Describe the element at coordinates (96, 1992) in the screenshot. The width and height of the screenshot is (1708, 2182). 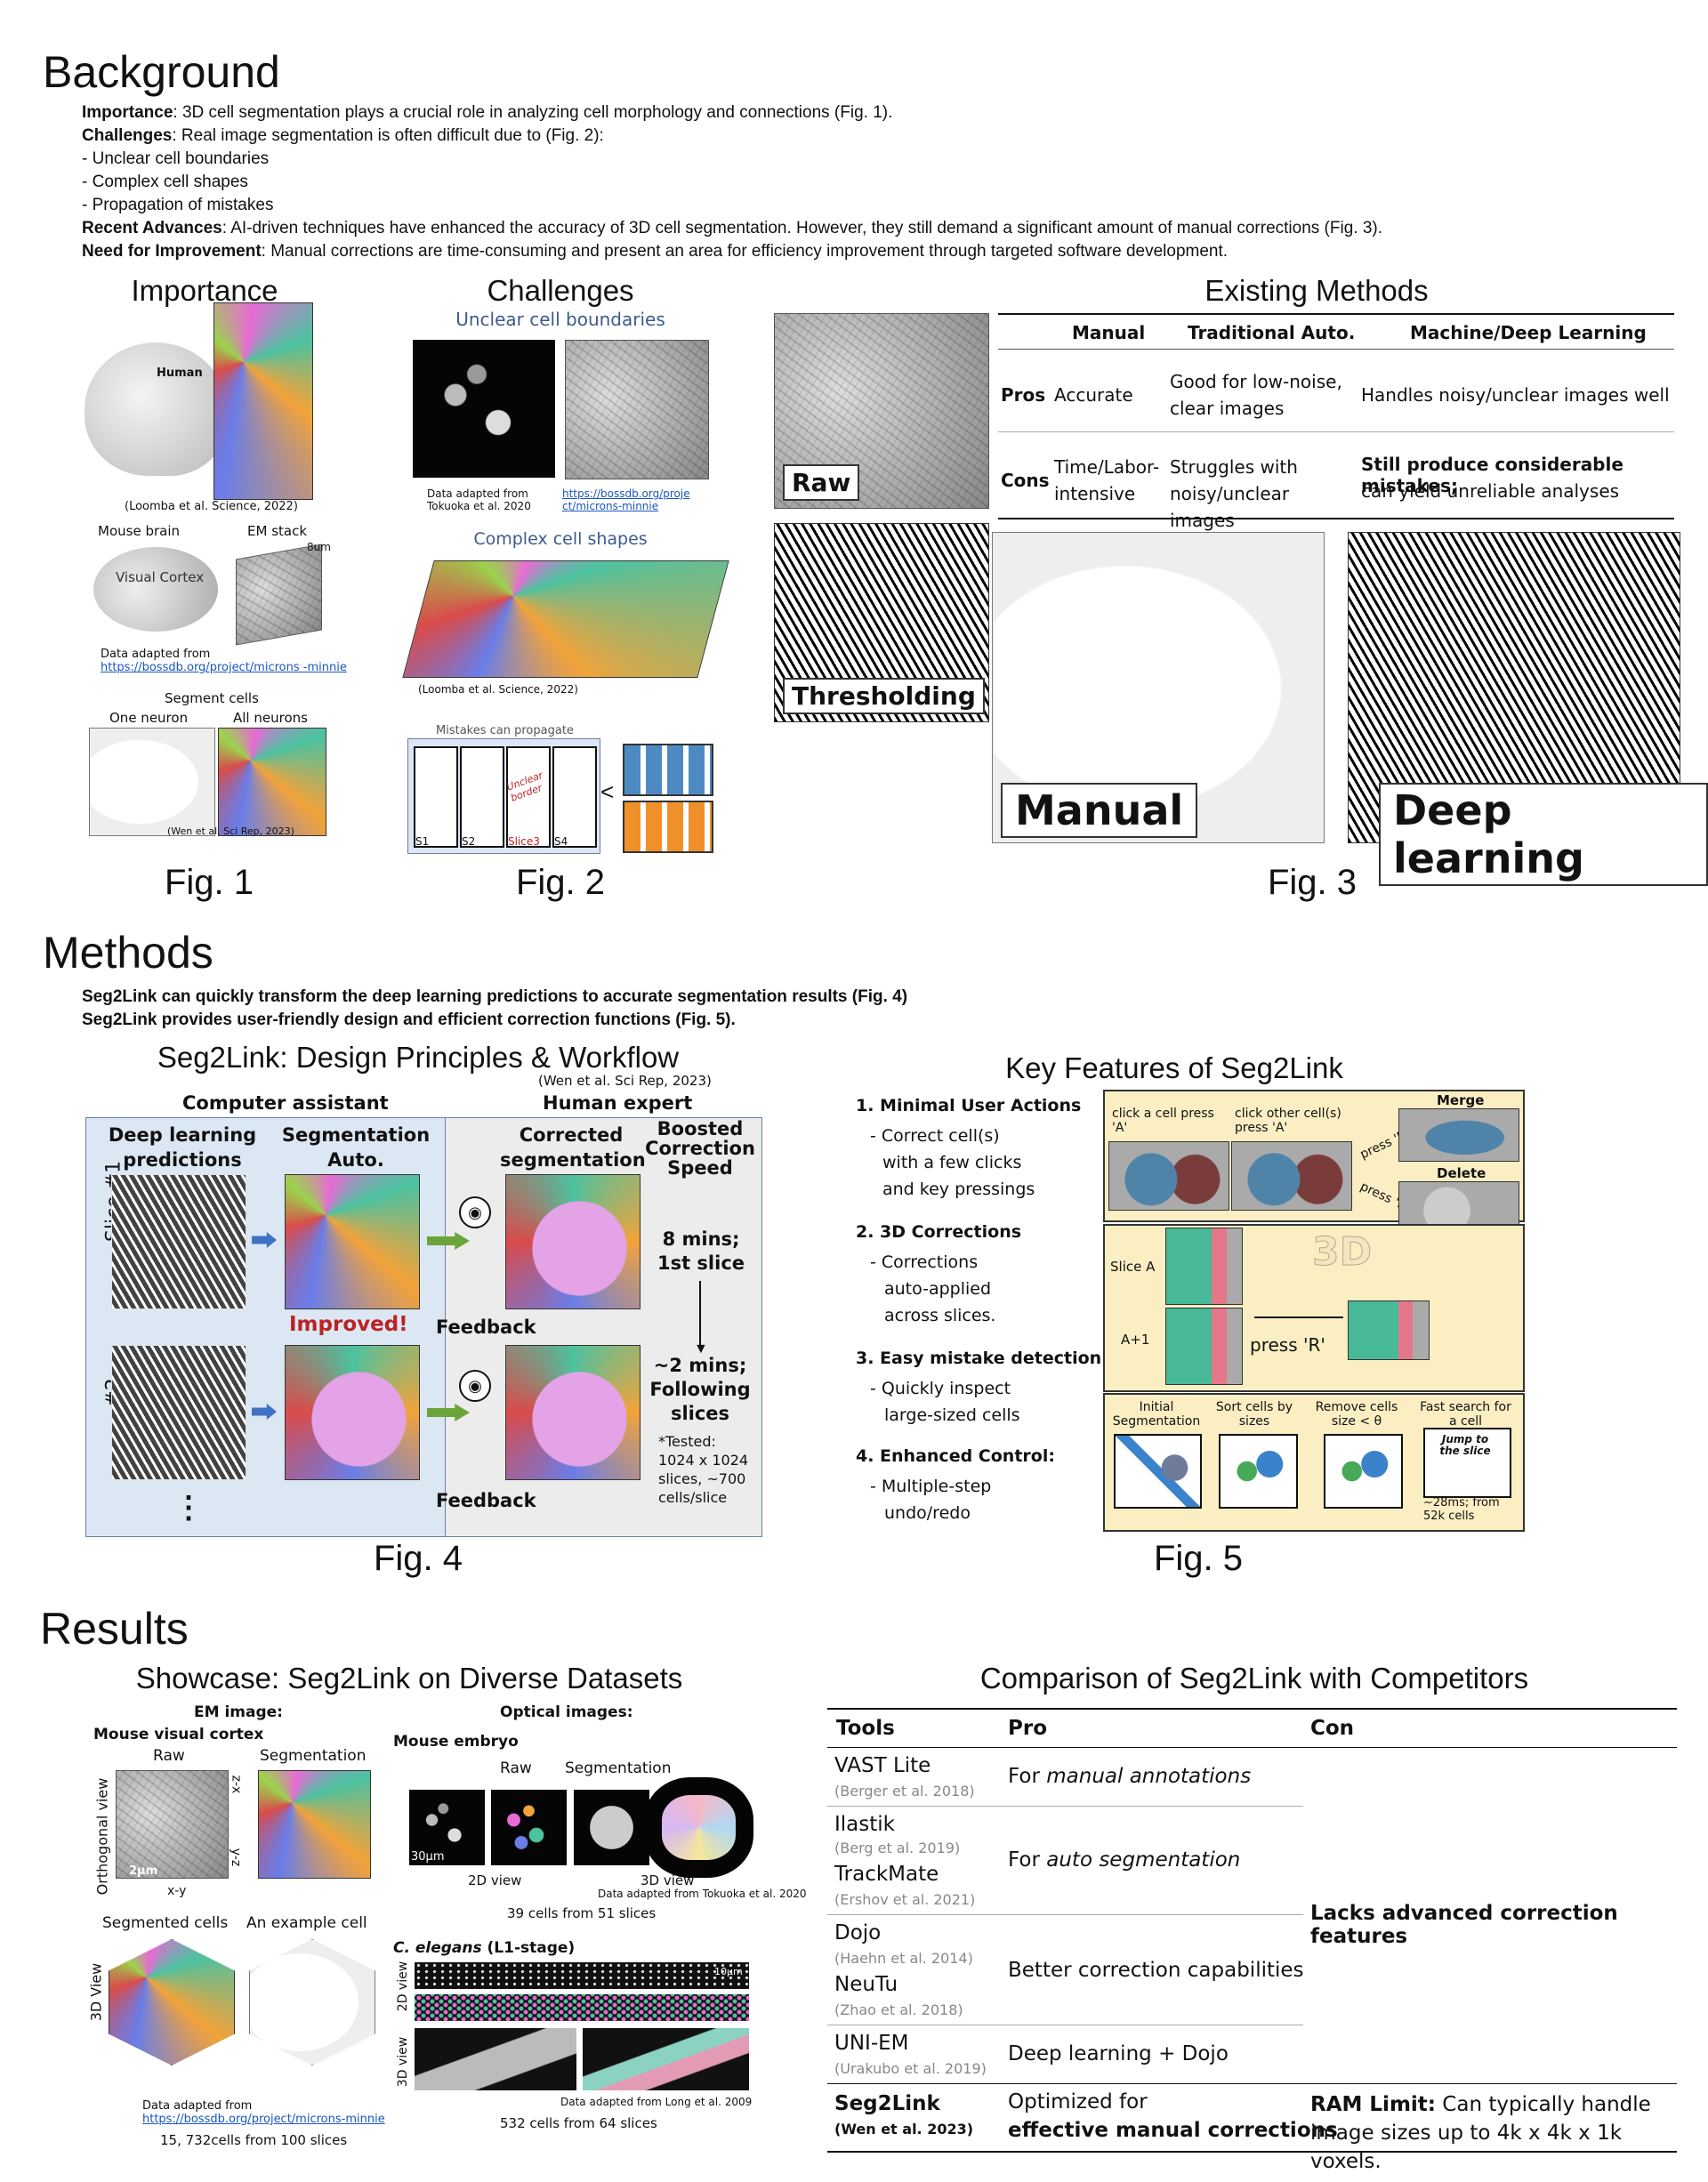
I see `3d-view-label: 3D View` at that location.